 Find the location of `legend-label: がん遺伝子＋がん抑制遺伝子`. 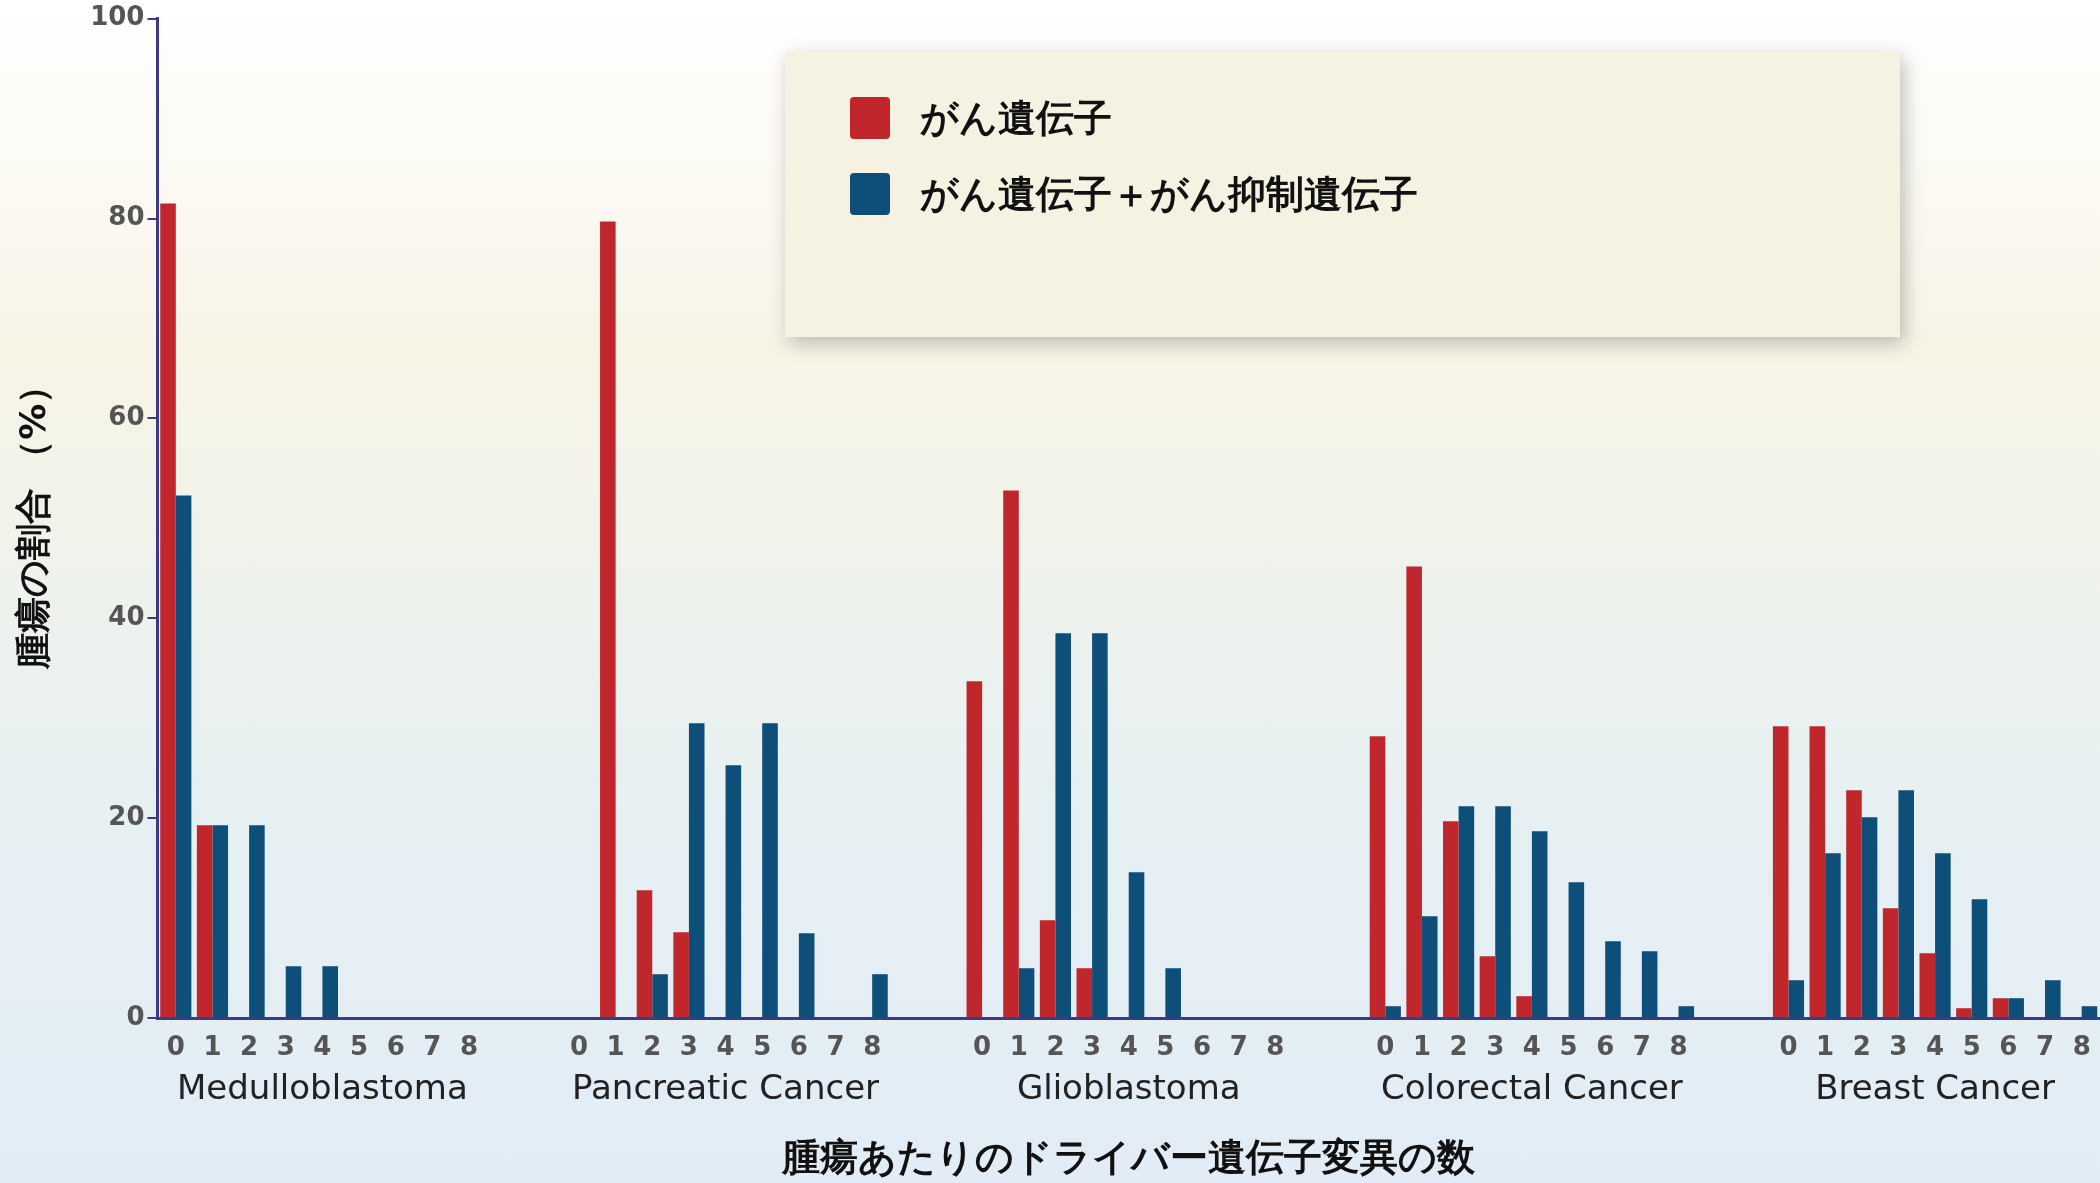

legend-label: がん遺伝子＋がん抑制遺伝子 is located at coordinates (1169, 194).